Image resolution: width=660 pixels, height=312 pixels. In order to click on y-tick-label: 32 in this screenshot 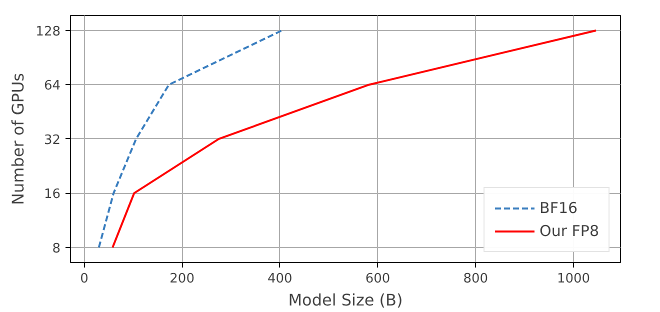, I will do `click(52, 140)`.